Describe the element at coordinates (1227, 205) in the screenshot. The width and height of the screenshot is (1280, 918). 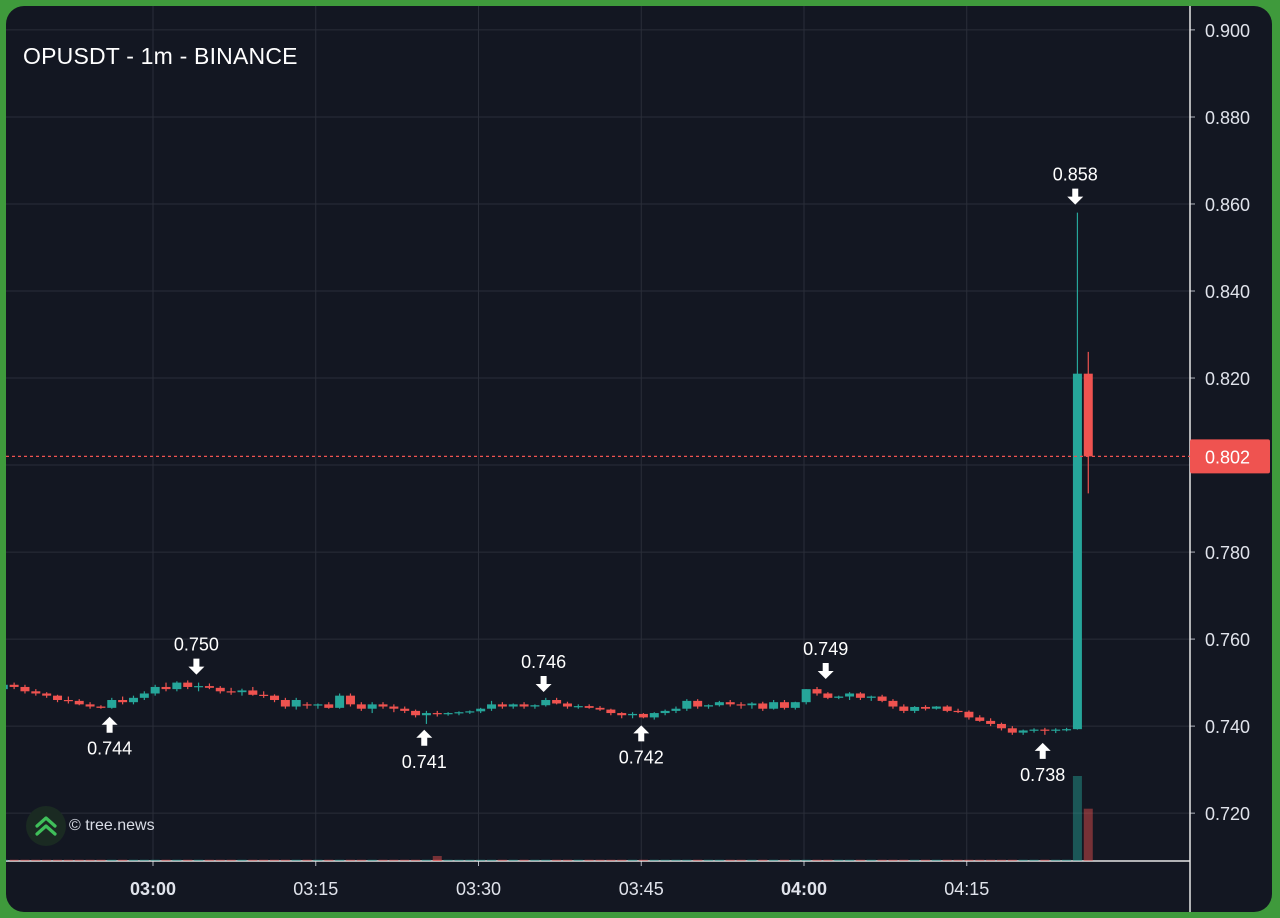
I see `y-tick-label: 0.860` at that location.